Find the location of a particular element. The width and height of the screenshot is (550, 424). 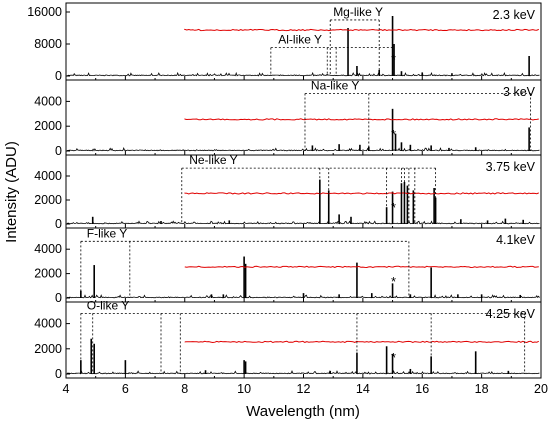

x-tick-label: 20 is located at coordinates (541, 389).